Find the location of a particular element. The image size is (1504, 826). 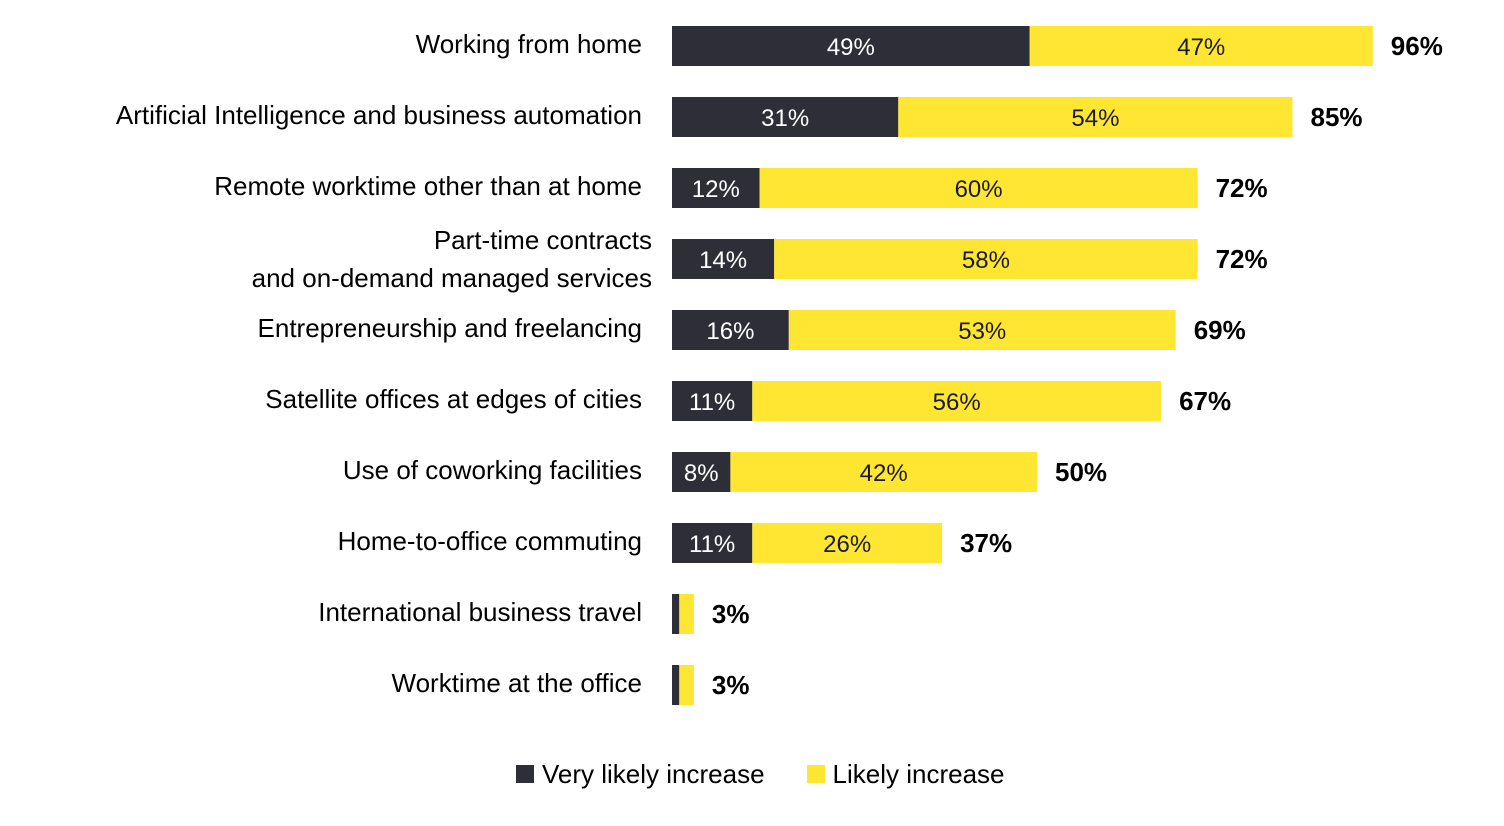

data-label: 12% is located at coordinates (716, 189).